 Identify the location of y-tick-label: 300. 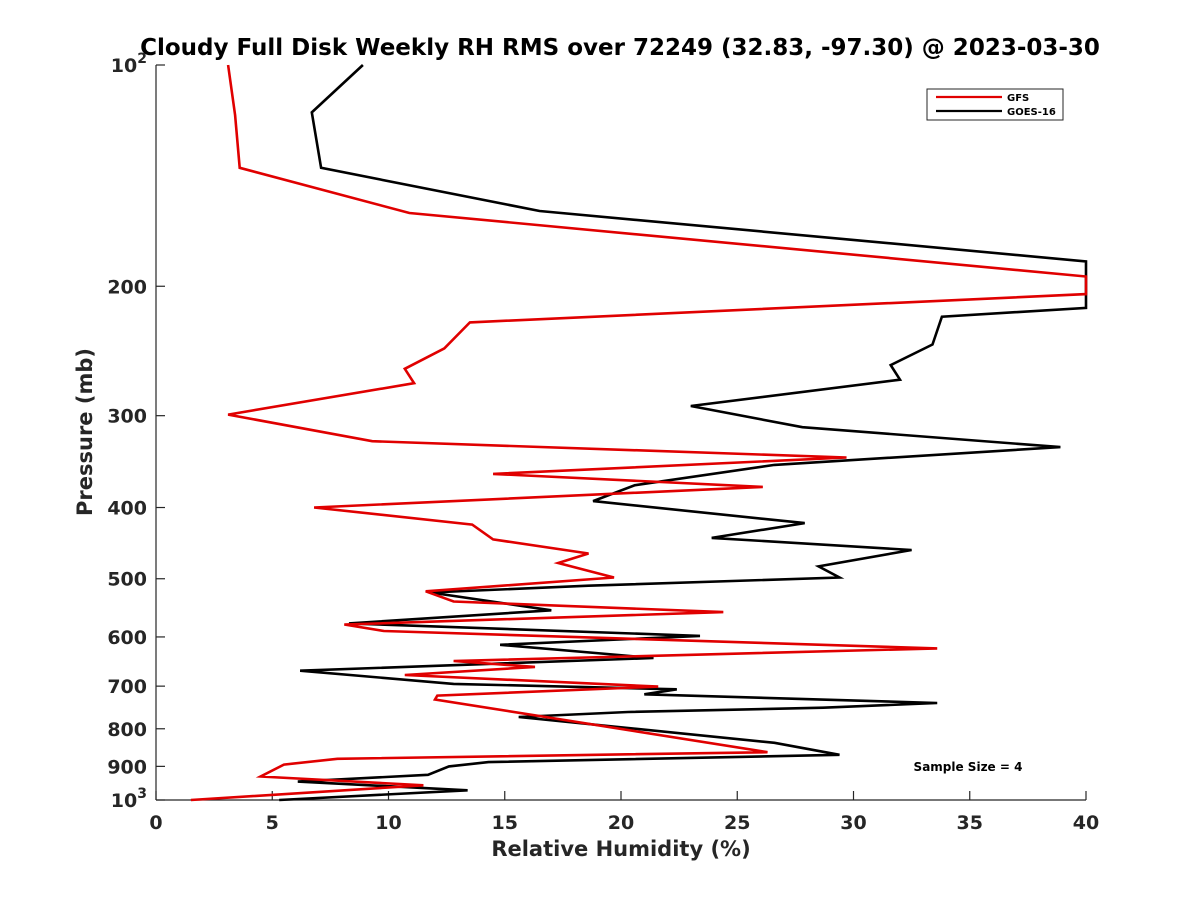
(127, 417).